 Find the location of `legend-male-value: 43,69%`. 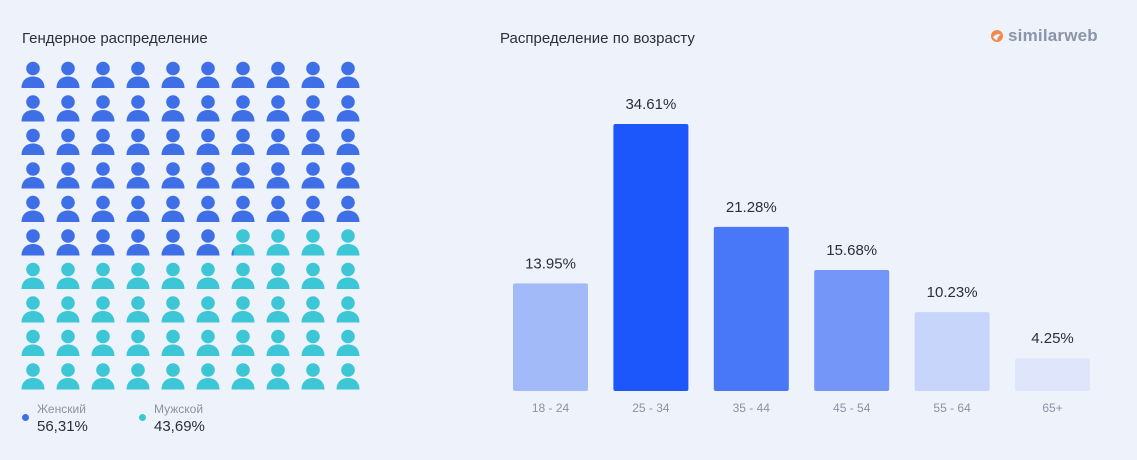

legend-male-value: 43,69% is located at coordinates (179, 426).